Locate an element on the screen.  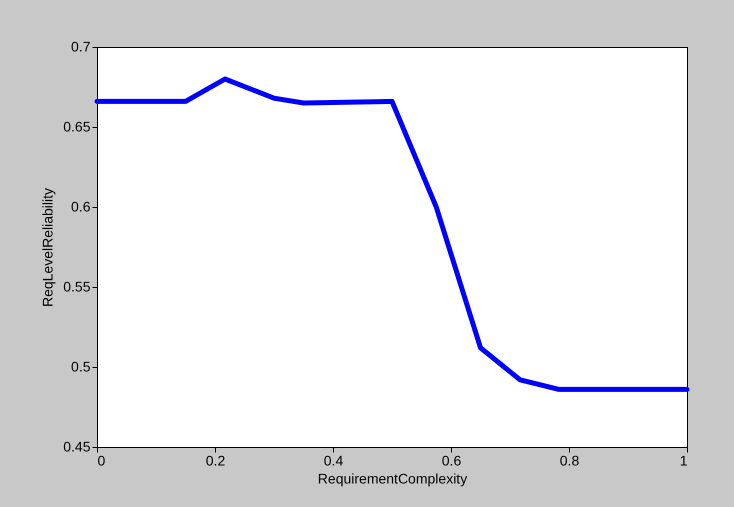
y-tick-label: 0.45 is located at coordinates (77, 446).